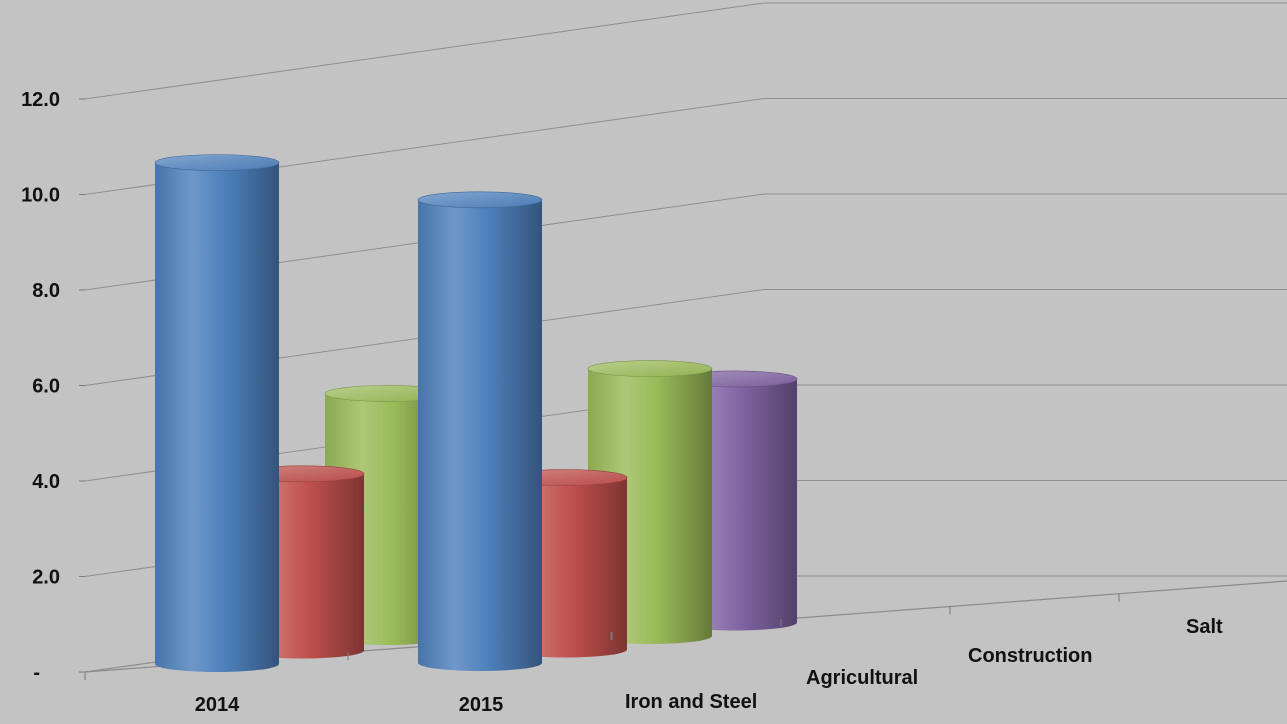 The image size is (1287, 724). Describe the element at coordinates (691, 702) in the screenshot. I see `series-label-iron-and-steel: Iron and Steel` at that location.